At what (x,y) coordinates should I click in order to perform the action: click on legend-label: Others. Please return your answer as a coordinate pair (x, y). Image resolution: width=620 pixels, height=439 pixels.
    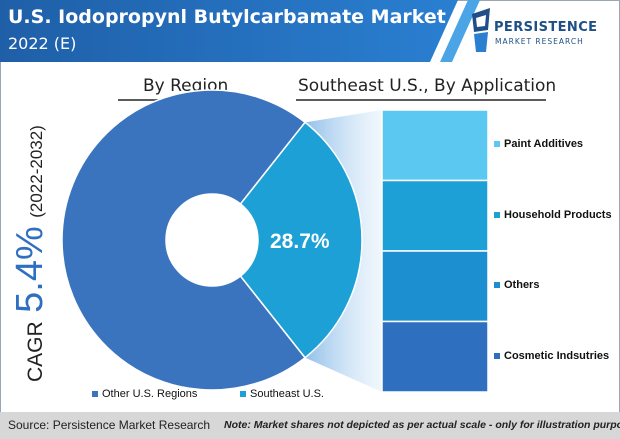
    Looking at the image, I should click on (522, 285).